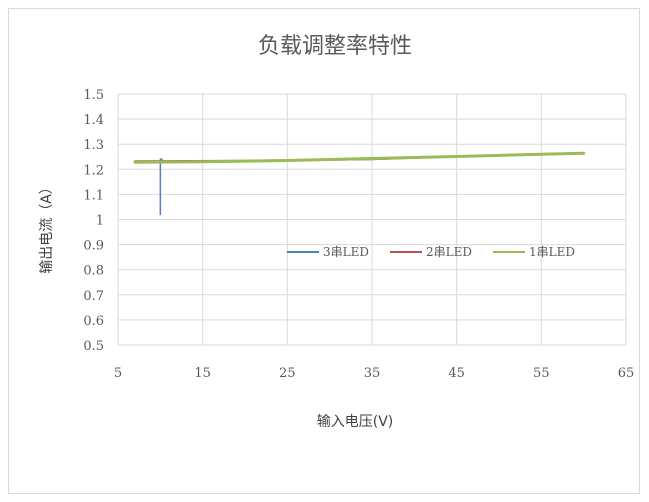  I want to click on x-tick-label: 5, so click(118, 373).